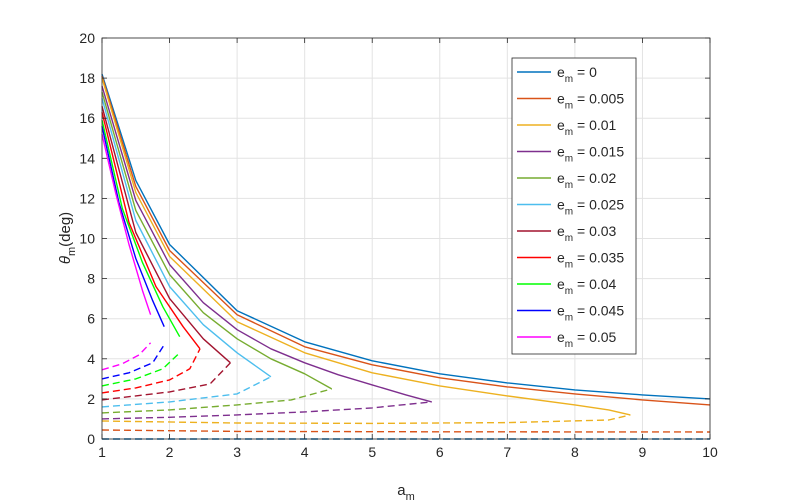 The height and width of the screenshot is (502, 785). I want to click on x-tick-label: 9, so click(643, 452).